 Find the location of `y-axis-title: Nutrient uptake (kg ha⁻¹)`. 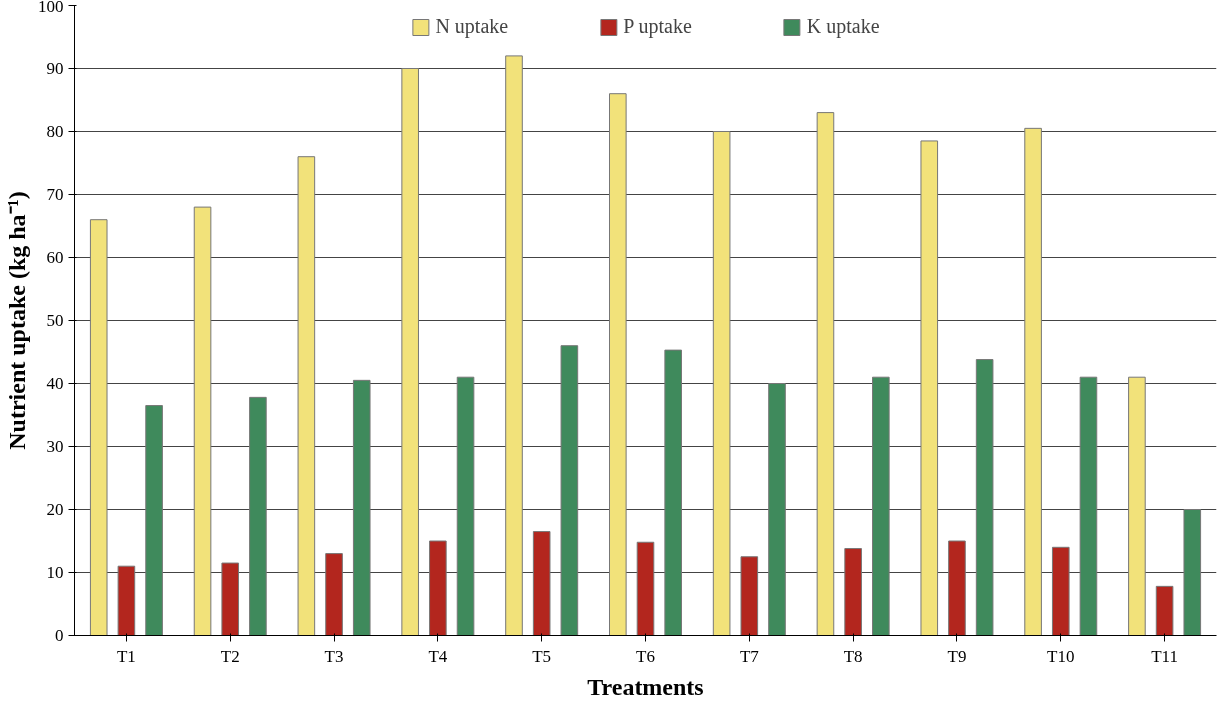

y-axis-title: Nutrient uptake (kg ha⁻¹) is located at coordinates (17, 320).